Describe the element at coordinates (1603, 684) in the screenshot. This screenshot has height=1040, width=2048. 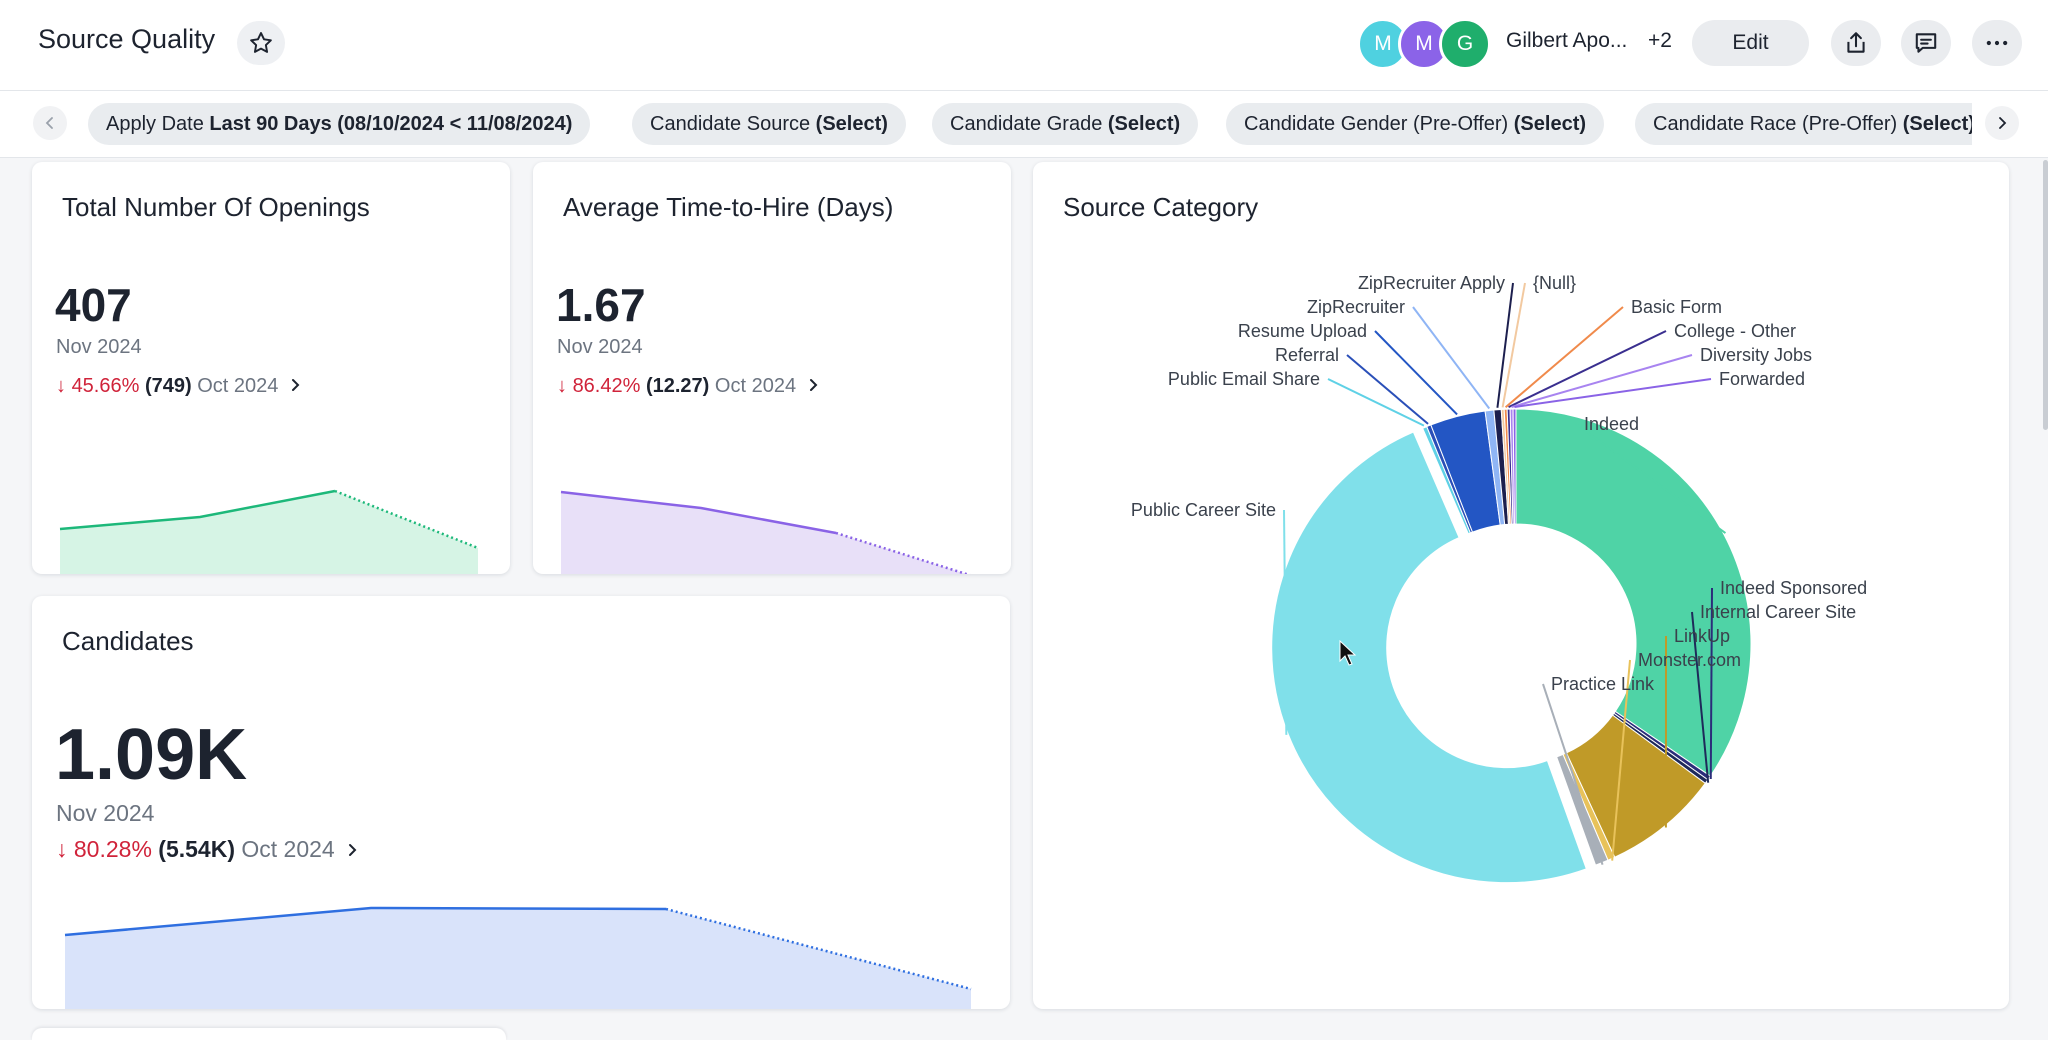
I see `donut-label-practice-link: Practice Link` at that location.